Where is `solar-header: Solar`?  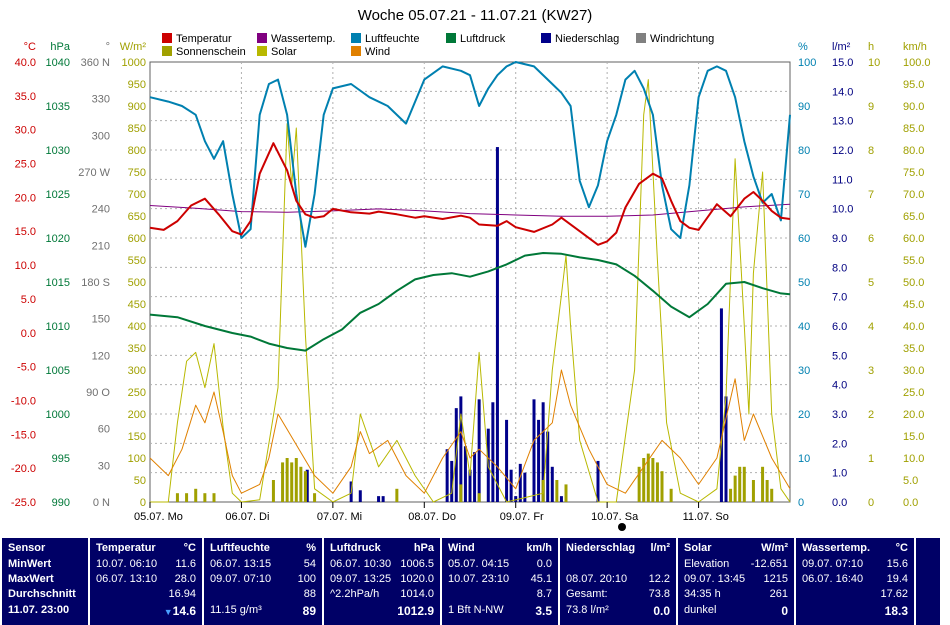 solar-header: Solar is located at coordinates (698, 548).